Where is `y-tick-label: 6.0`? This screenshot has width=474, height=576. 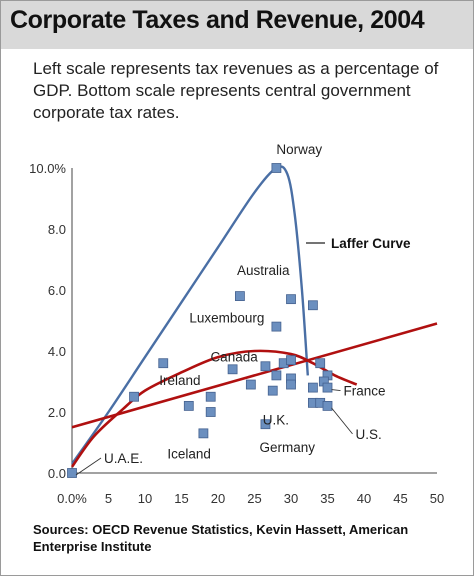
y-tick-label: 6.0 is located at coordinates (57, 290).